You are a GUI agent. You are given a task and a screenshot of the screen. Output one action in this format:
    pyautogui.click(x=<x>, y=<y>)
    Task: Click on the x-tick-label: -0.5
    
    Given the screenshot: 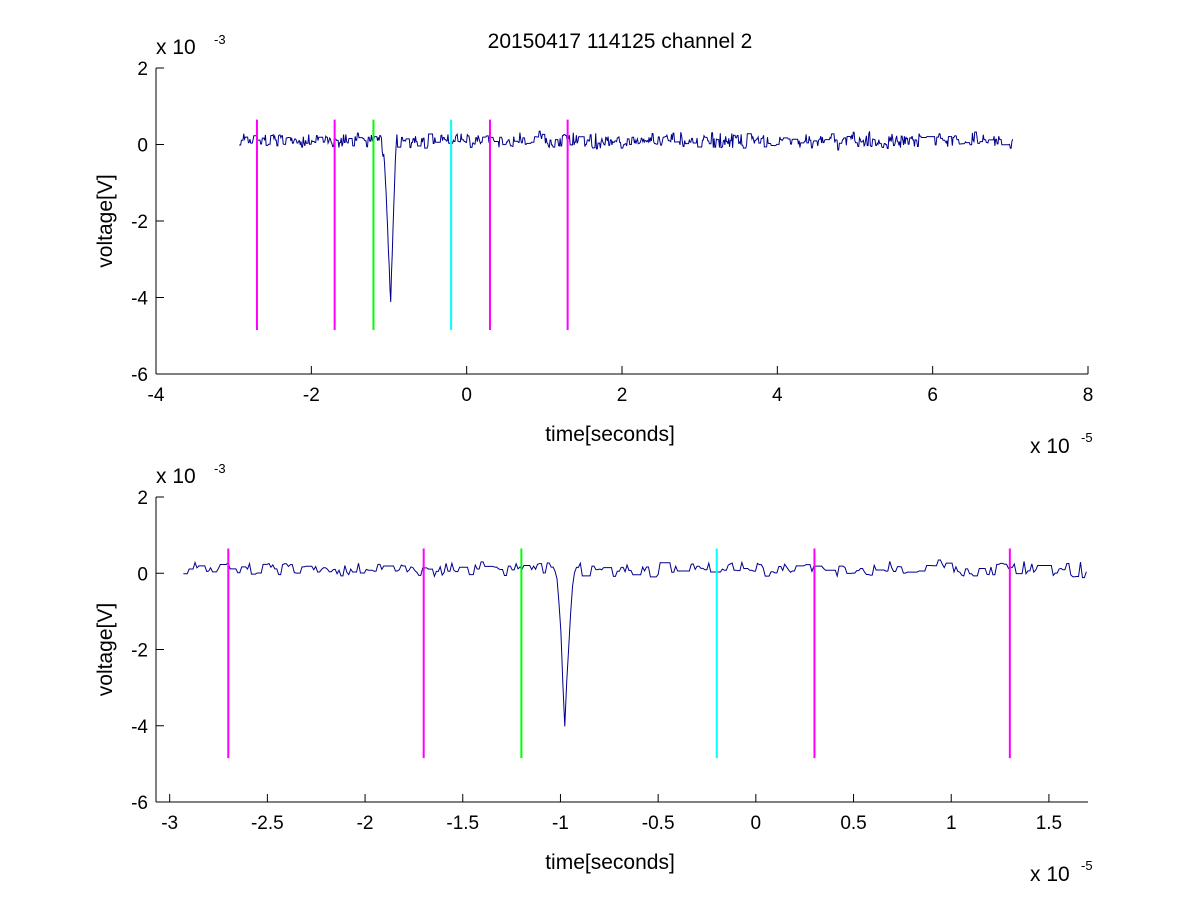 What is the action you would take?
    pyautogui.click(x=658, y=823)
    